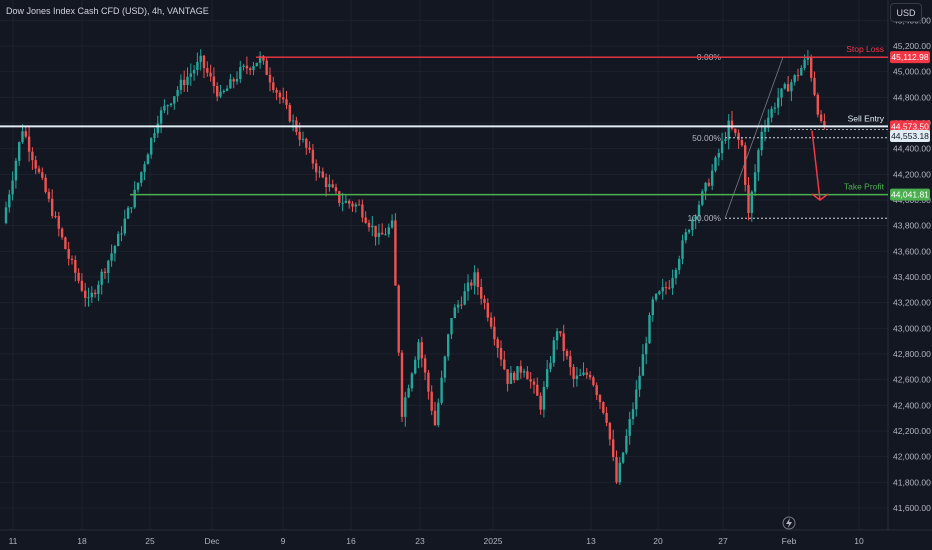 Image resolution: width=932 pixels, height=550 pixels. I want to click on fib-level-label: 50.00%, so click(706, 138).